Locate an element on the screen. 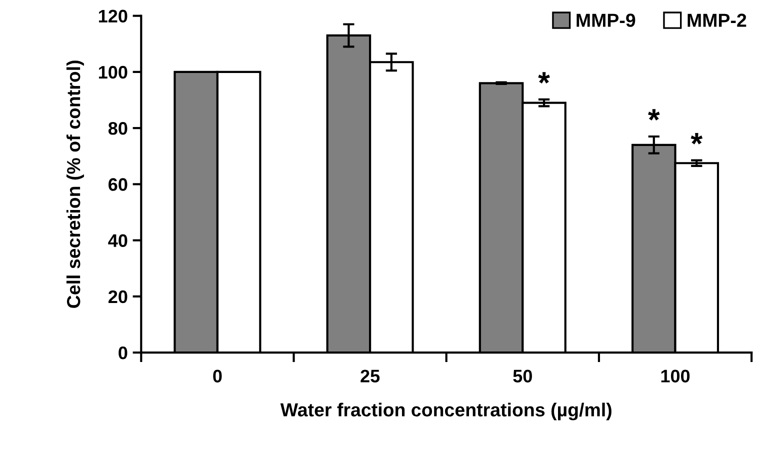  x-tick-label: 50 is located at coordinates (522, 376).